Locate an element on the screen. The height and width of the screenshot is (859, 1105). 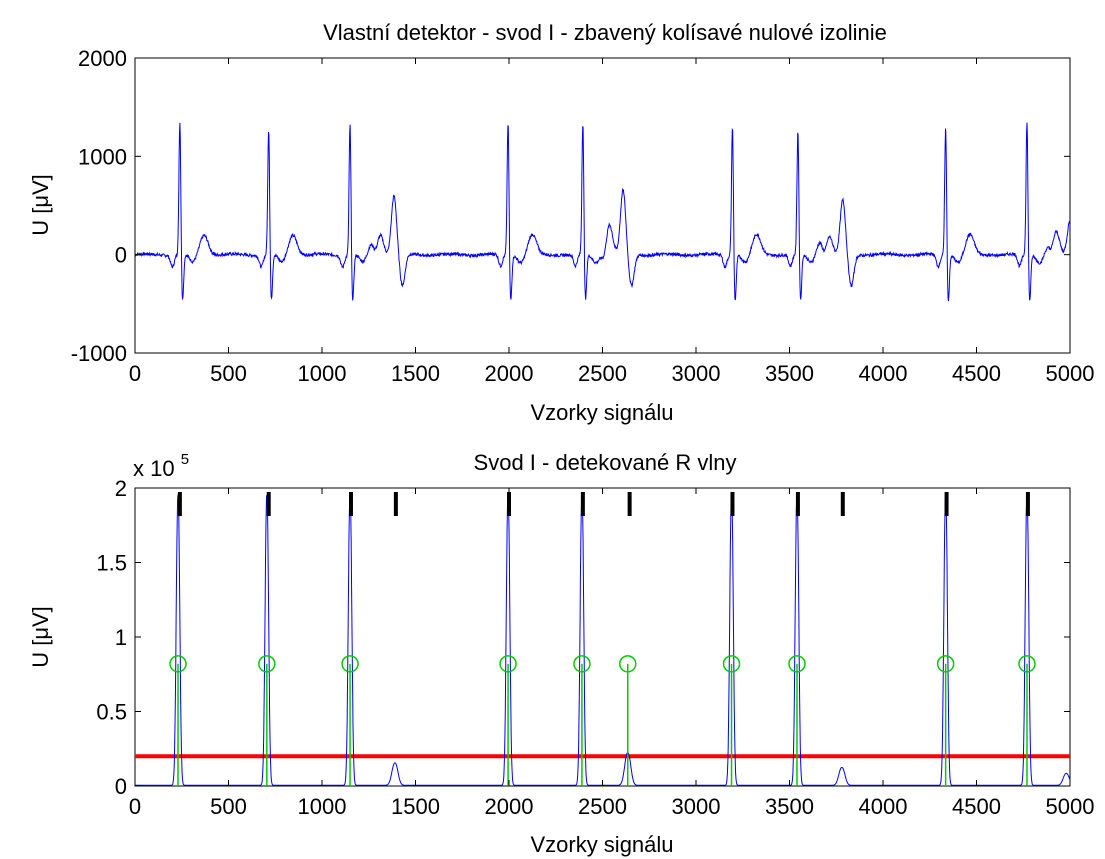
top-plot-x-tick-label: 0 is located at coordinates (135, 373).